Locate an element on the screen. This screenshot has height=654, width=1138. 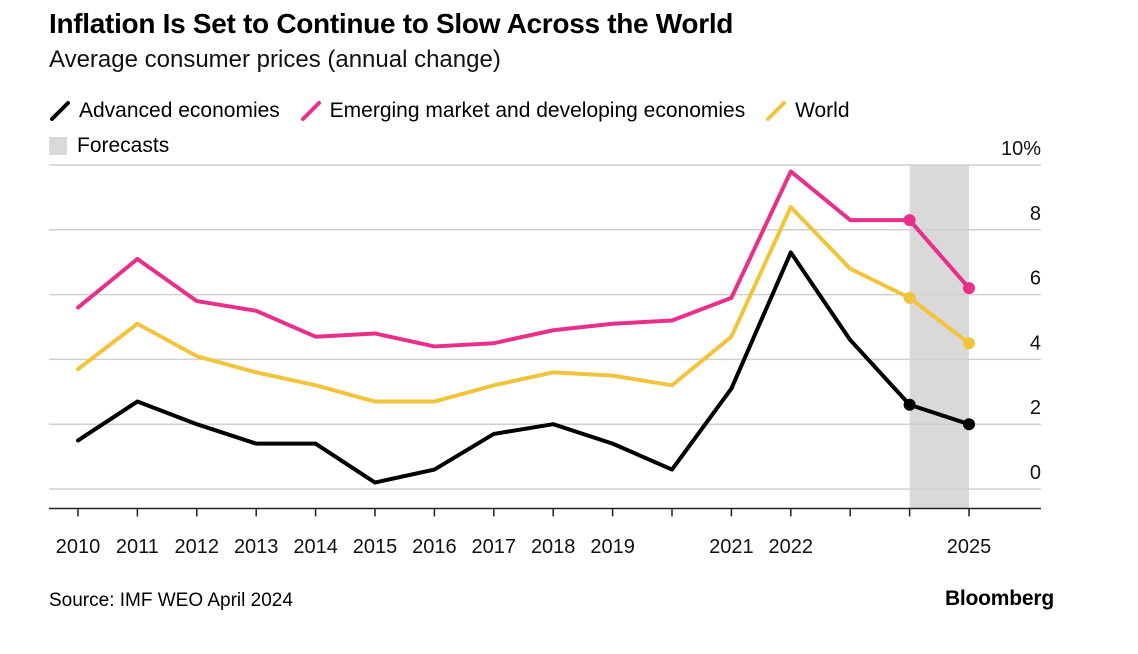
legend-line-world-icon is located at coordinates (776, 111).